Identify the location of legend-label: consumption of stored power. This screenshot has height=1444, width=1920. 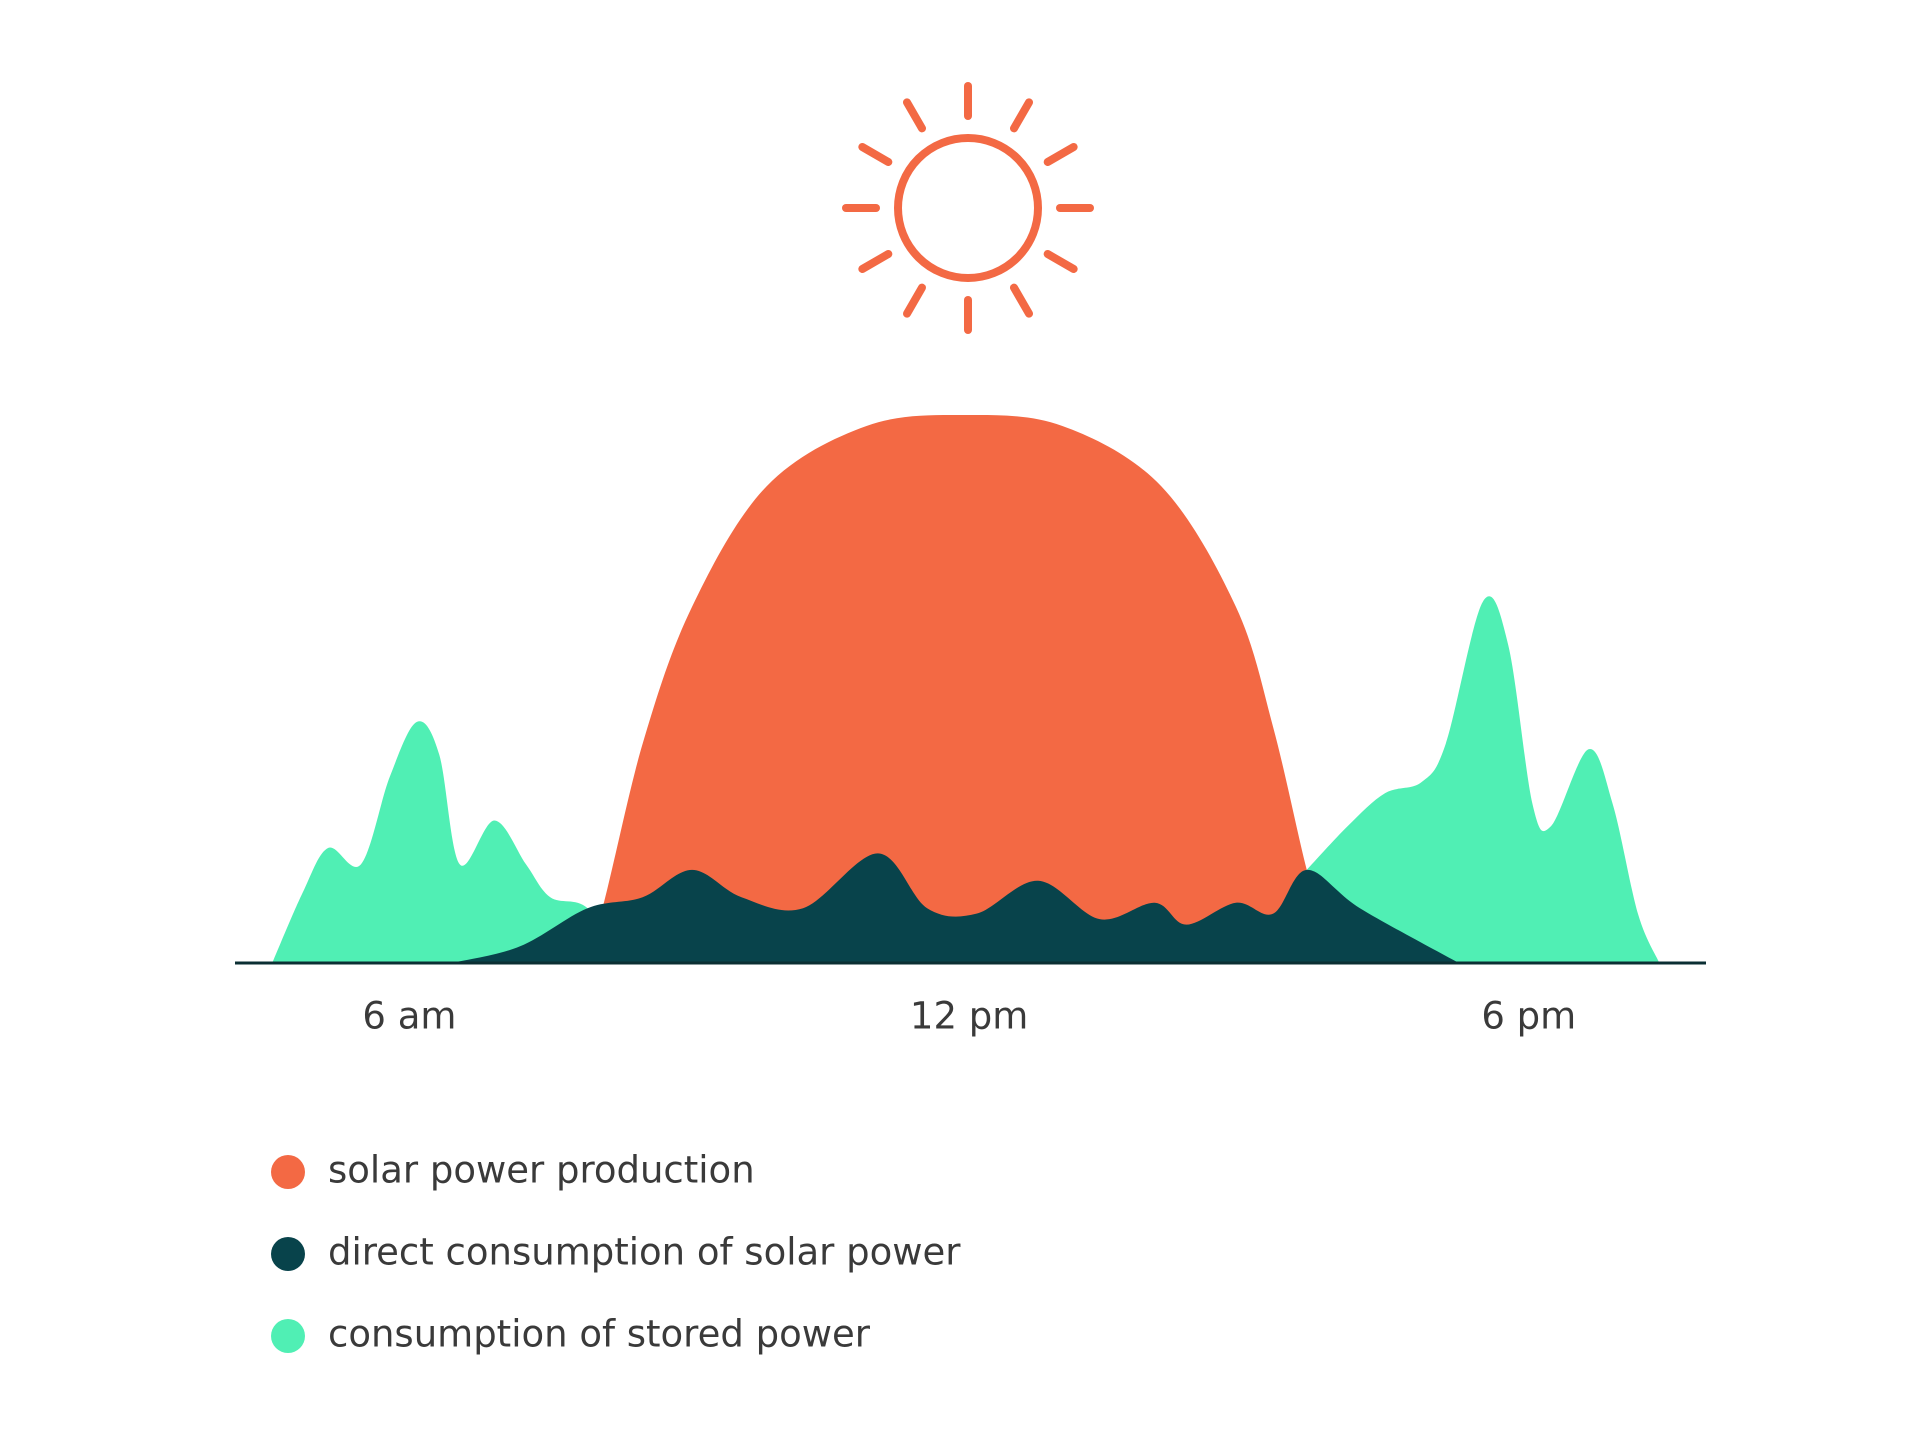
(599, 1334).